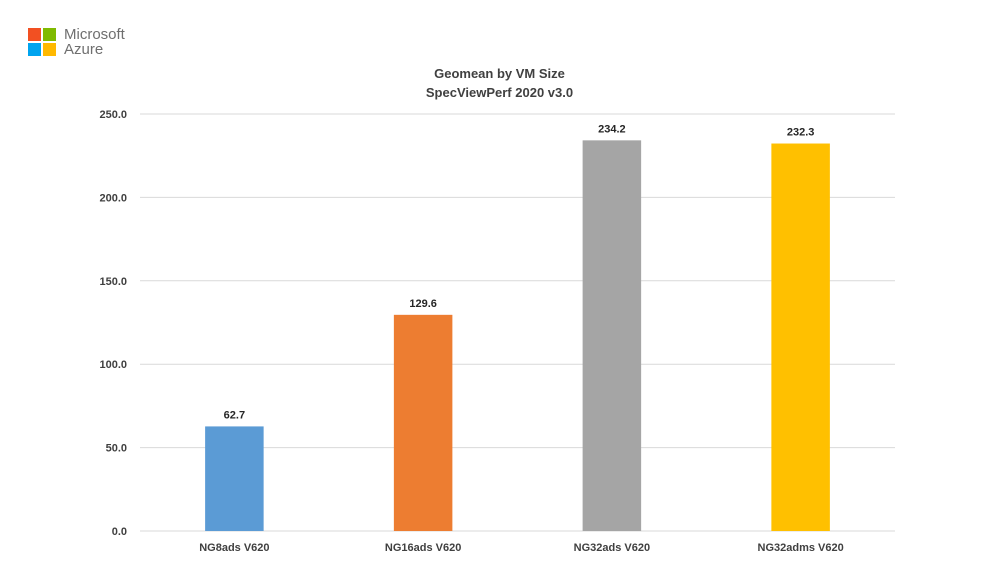 The width and height of the screenshot is (999, 562). I want to click on logo-square-red, so click(34, 34).